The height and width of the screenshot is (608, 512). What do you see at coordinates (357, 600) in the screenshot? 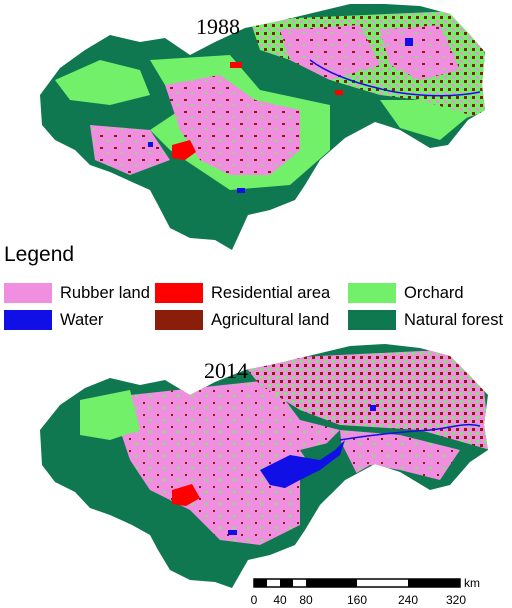
I see `scale-tick-label: 160` at bounding box center [357, 600].